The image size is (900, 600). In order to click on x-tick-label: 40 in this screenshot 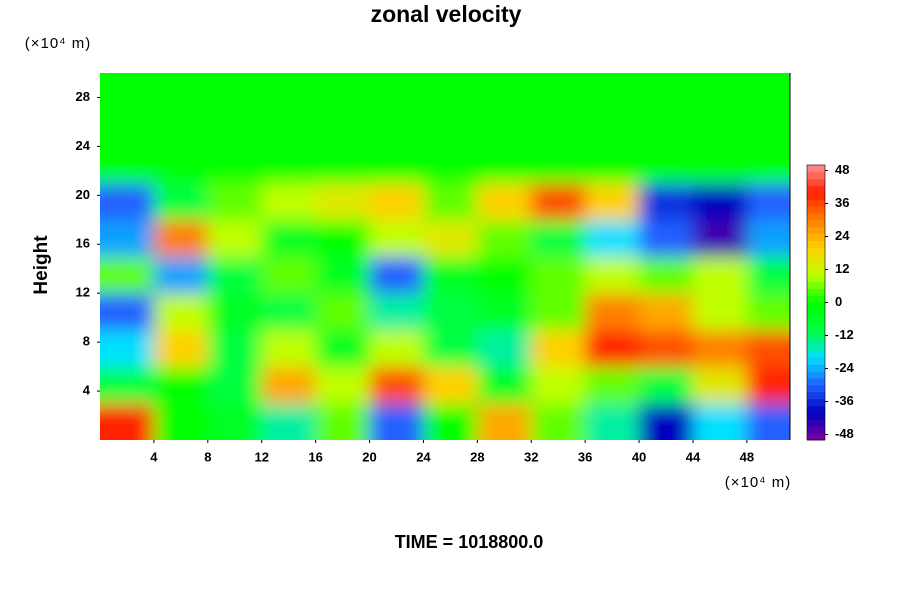, I will do `click(639, 456)`.